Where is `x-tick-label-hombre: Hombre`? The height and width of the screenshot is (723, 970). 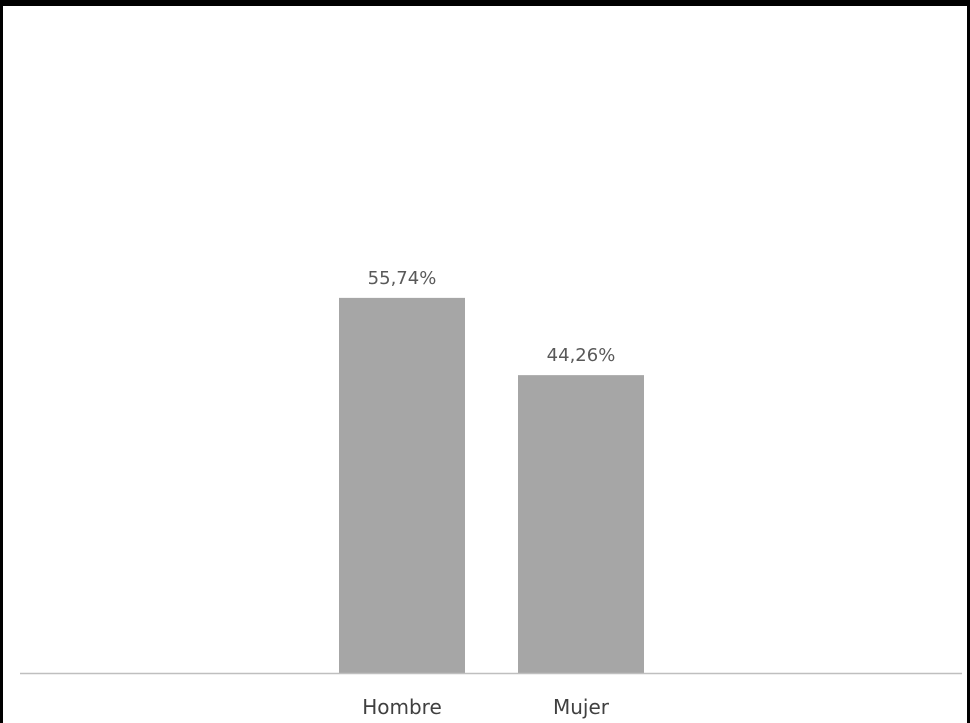 x-tick-label-hombre: Hombre is located at coordinates (402, 707).